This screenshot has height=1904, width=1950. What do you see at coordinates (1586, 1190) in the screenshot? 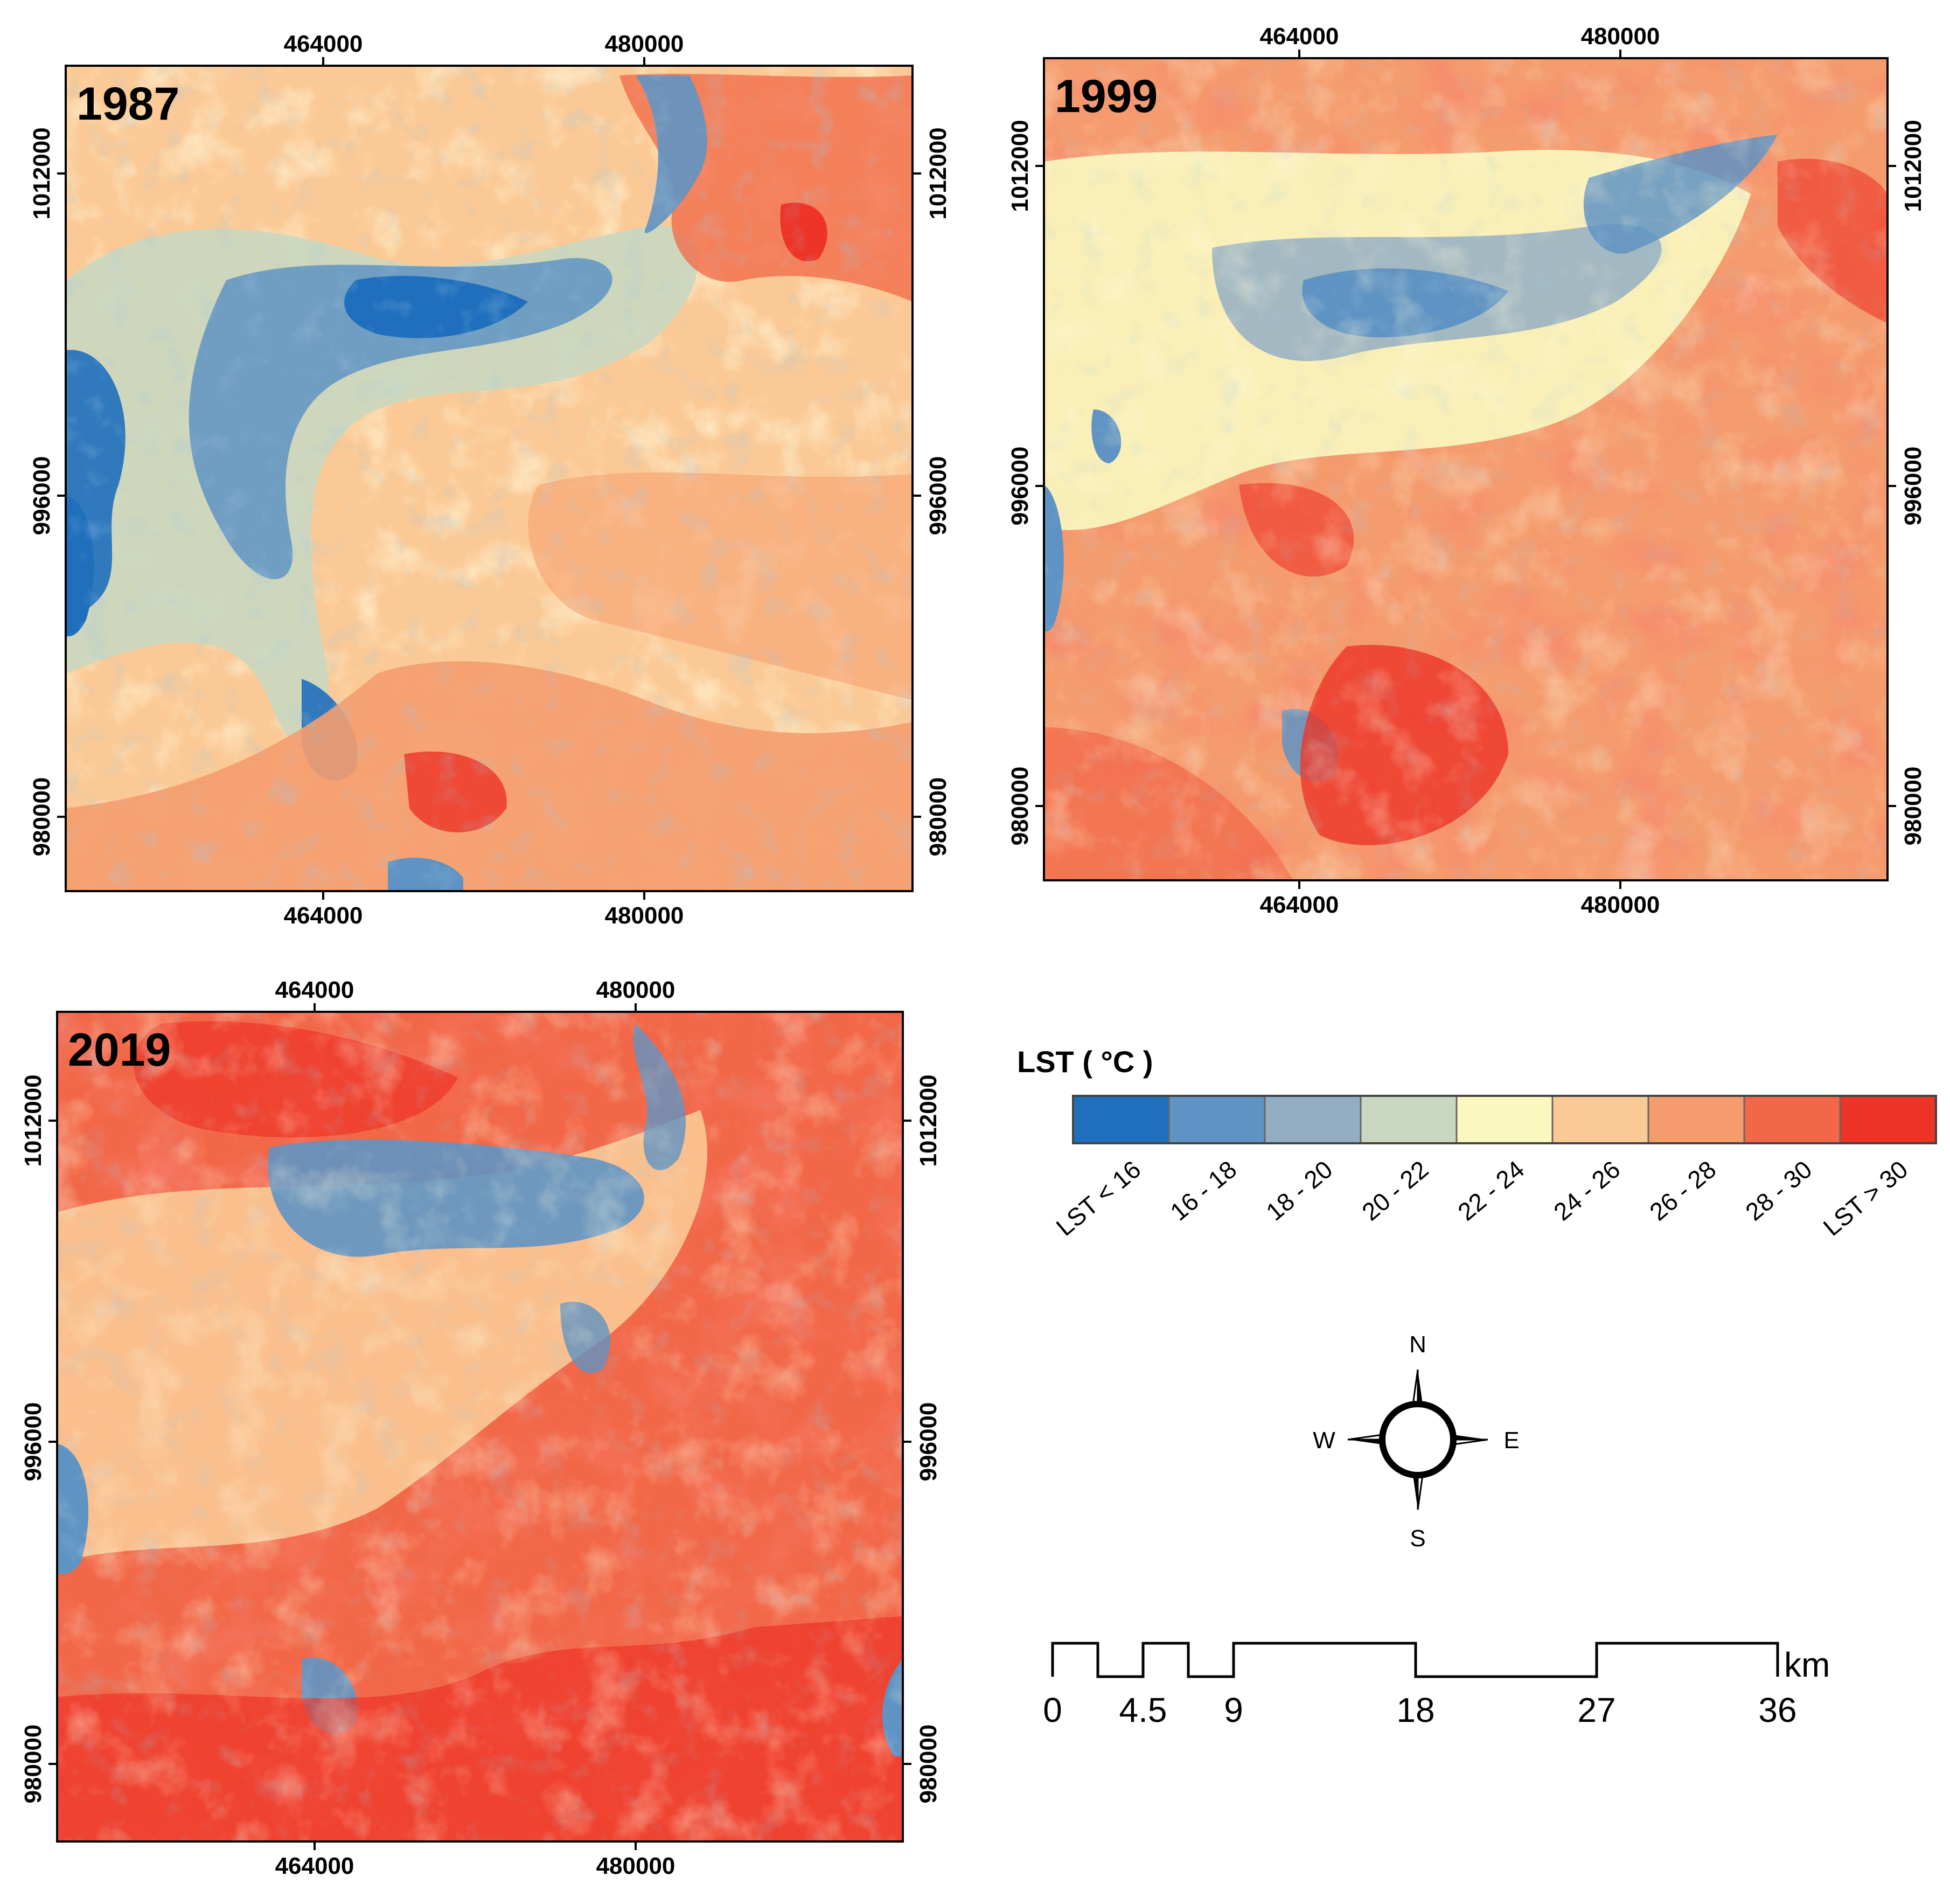
I see `legend-label: 24 - 26` at bounding box center [1586, 1190].